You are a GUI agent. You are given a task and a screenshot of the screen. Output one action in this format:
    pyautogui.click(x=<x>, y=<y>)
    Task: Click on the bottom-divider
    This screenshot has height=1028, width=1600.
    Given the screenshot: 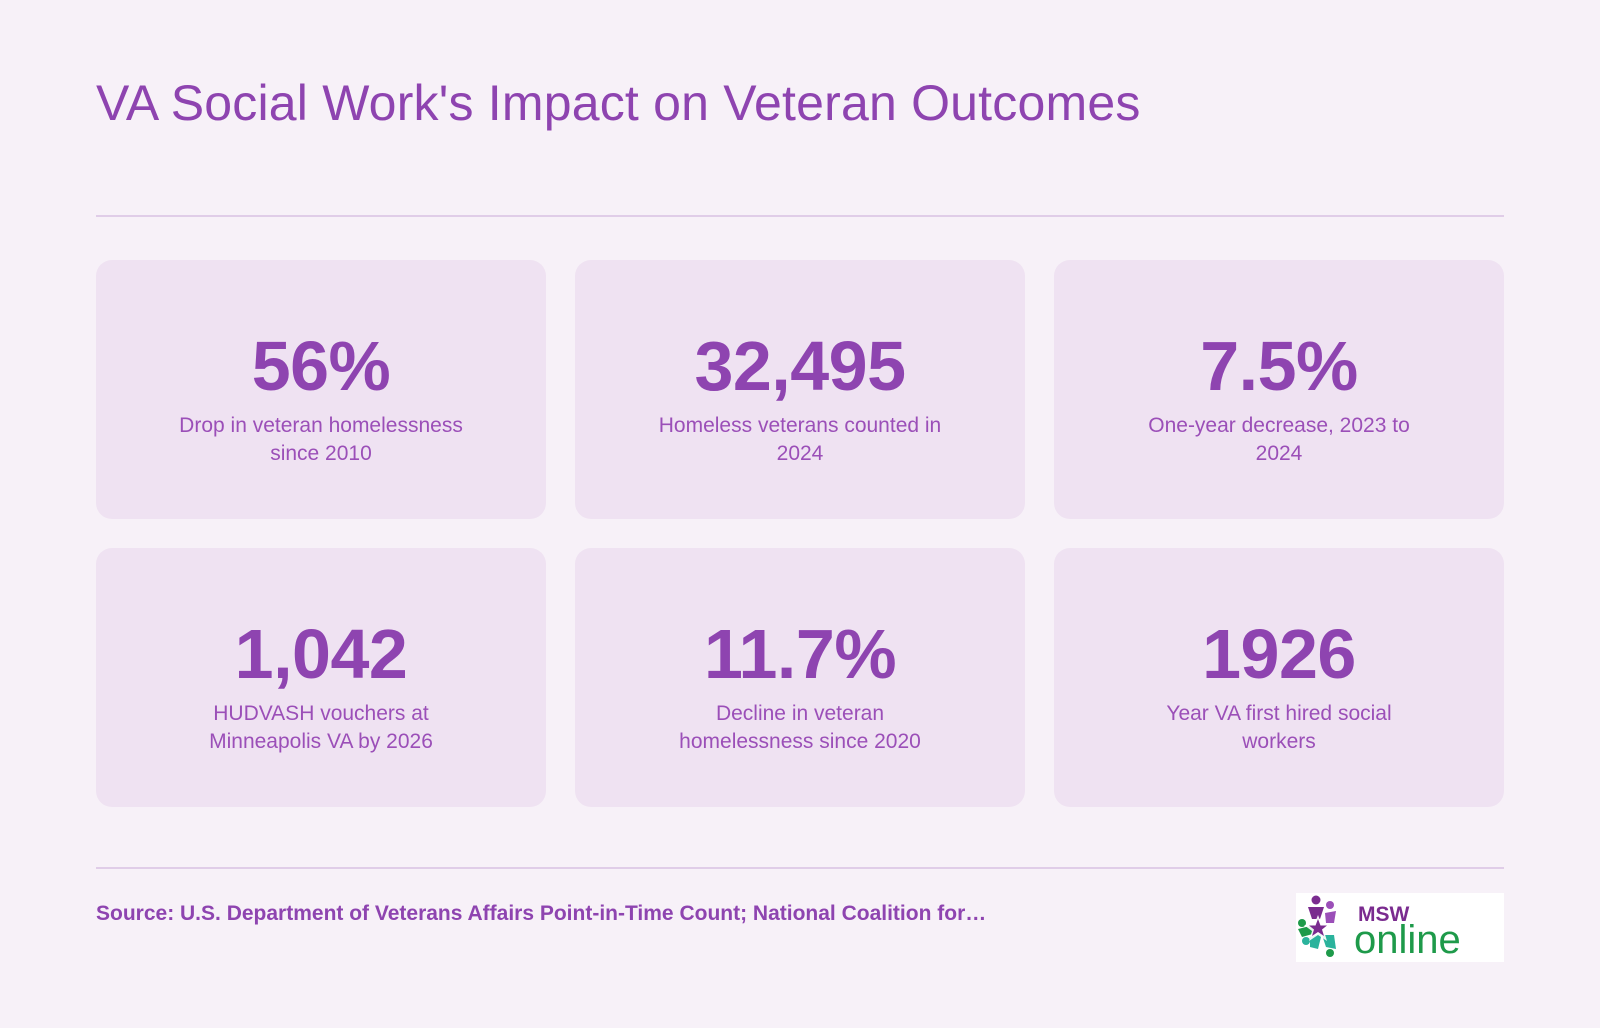 What is the action you would take?
    pyautogui.click(x=800, y=868)
    